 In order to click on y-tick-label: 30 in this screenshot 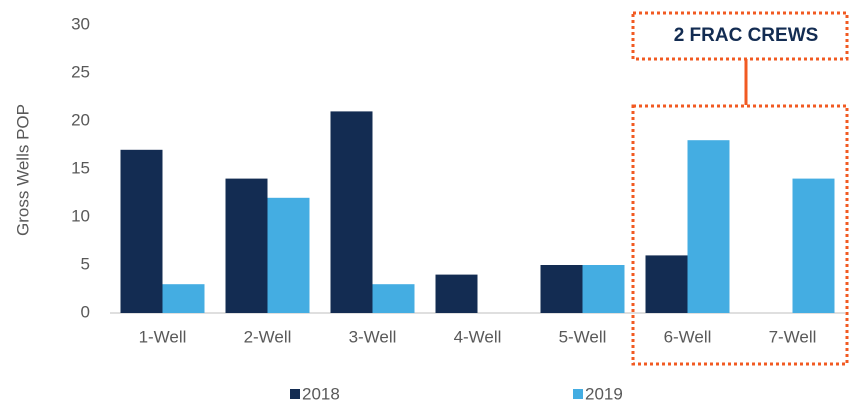, I will do `click(80, 23)`.